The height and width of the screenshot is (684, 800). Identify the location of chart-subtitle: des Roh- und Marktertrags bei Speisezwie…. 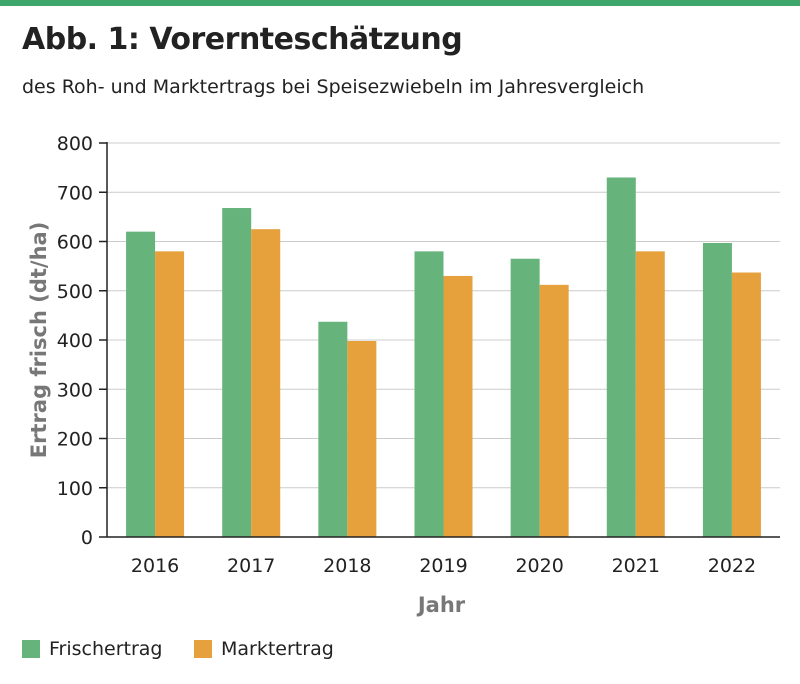
(333, 87).